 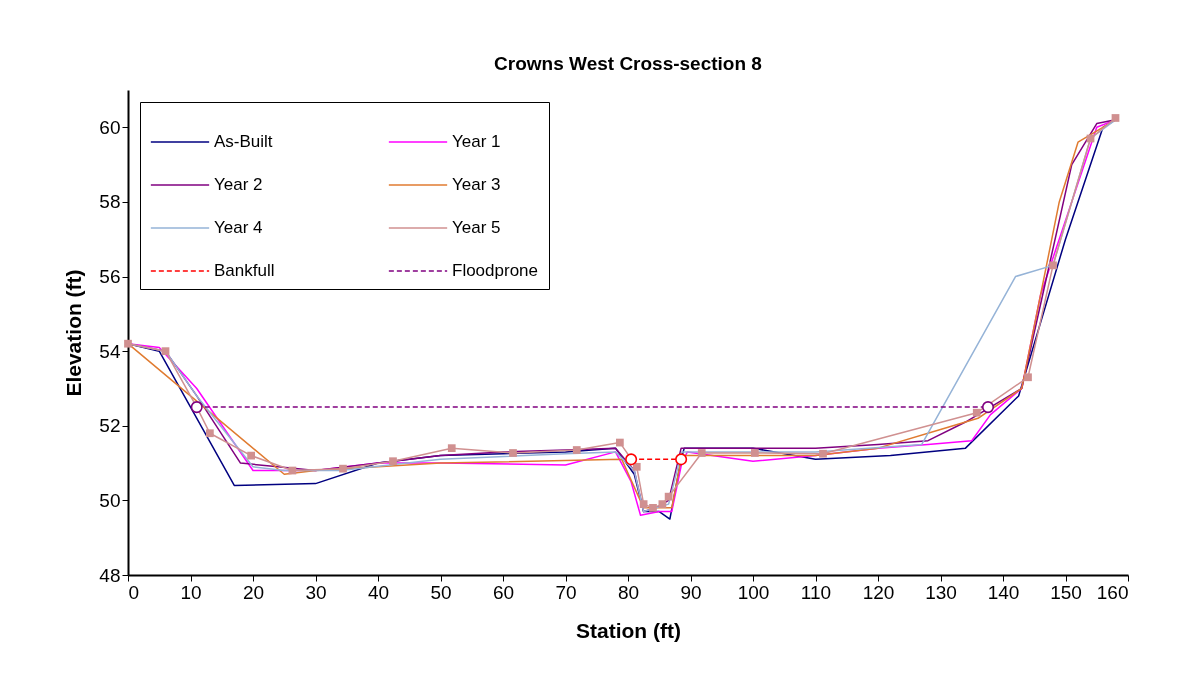 I want to click on x-tick-label: 100, so click(x=753, y=592).